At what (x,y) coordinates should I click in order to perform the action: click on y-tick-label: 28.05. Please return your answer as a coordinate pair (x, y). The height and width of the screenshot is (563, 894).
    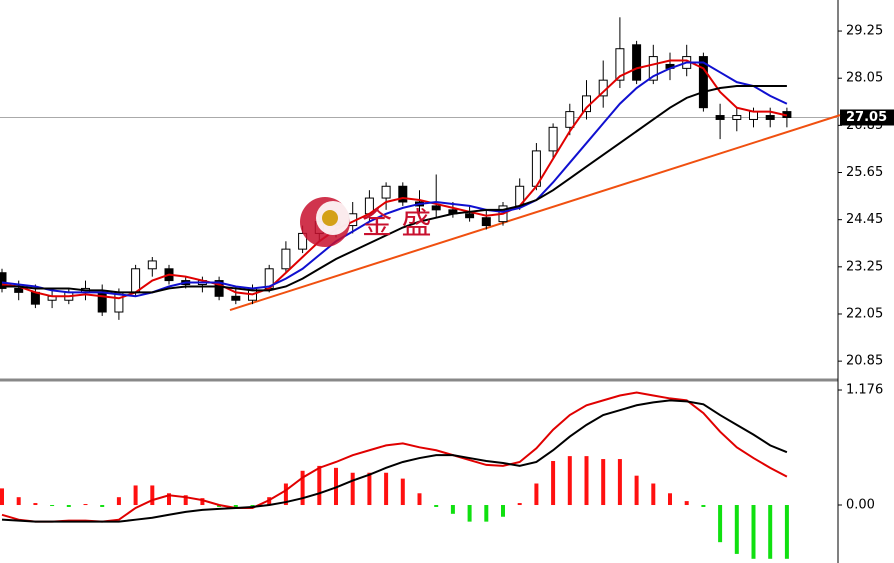
    Looking at the image, I should click on (864, 78).